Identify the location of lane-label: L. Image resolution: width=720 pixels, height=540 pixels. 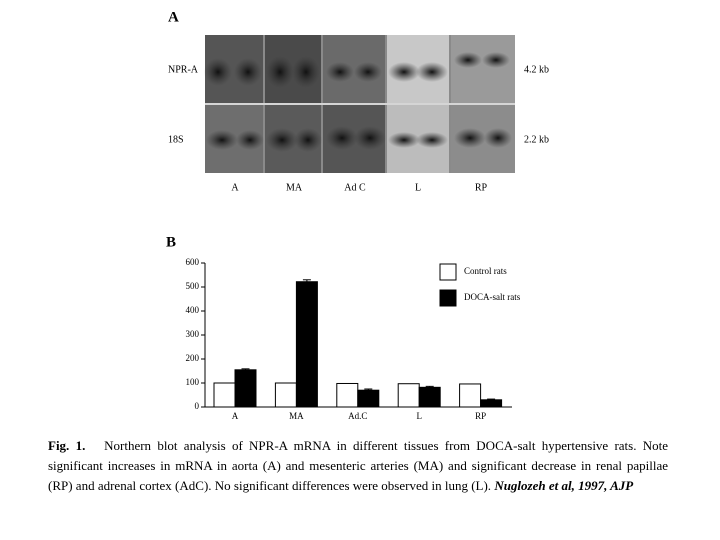
(418, 187).